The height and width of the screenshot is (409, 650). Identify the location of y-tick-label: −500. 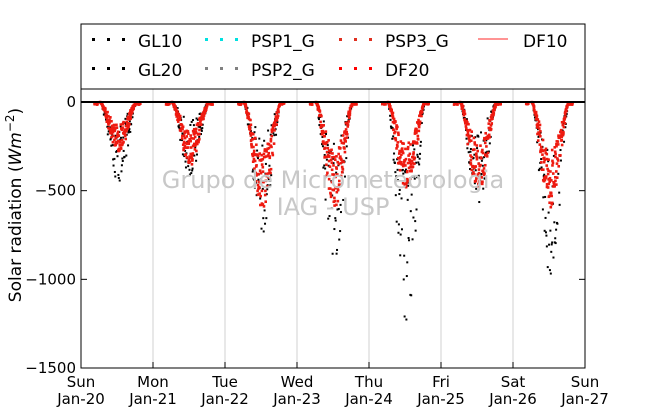
(55, 191).